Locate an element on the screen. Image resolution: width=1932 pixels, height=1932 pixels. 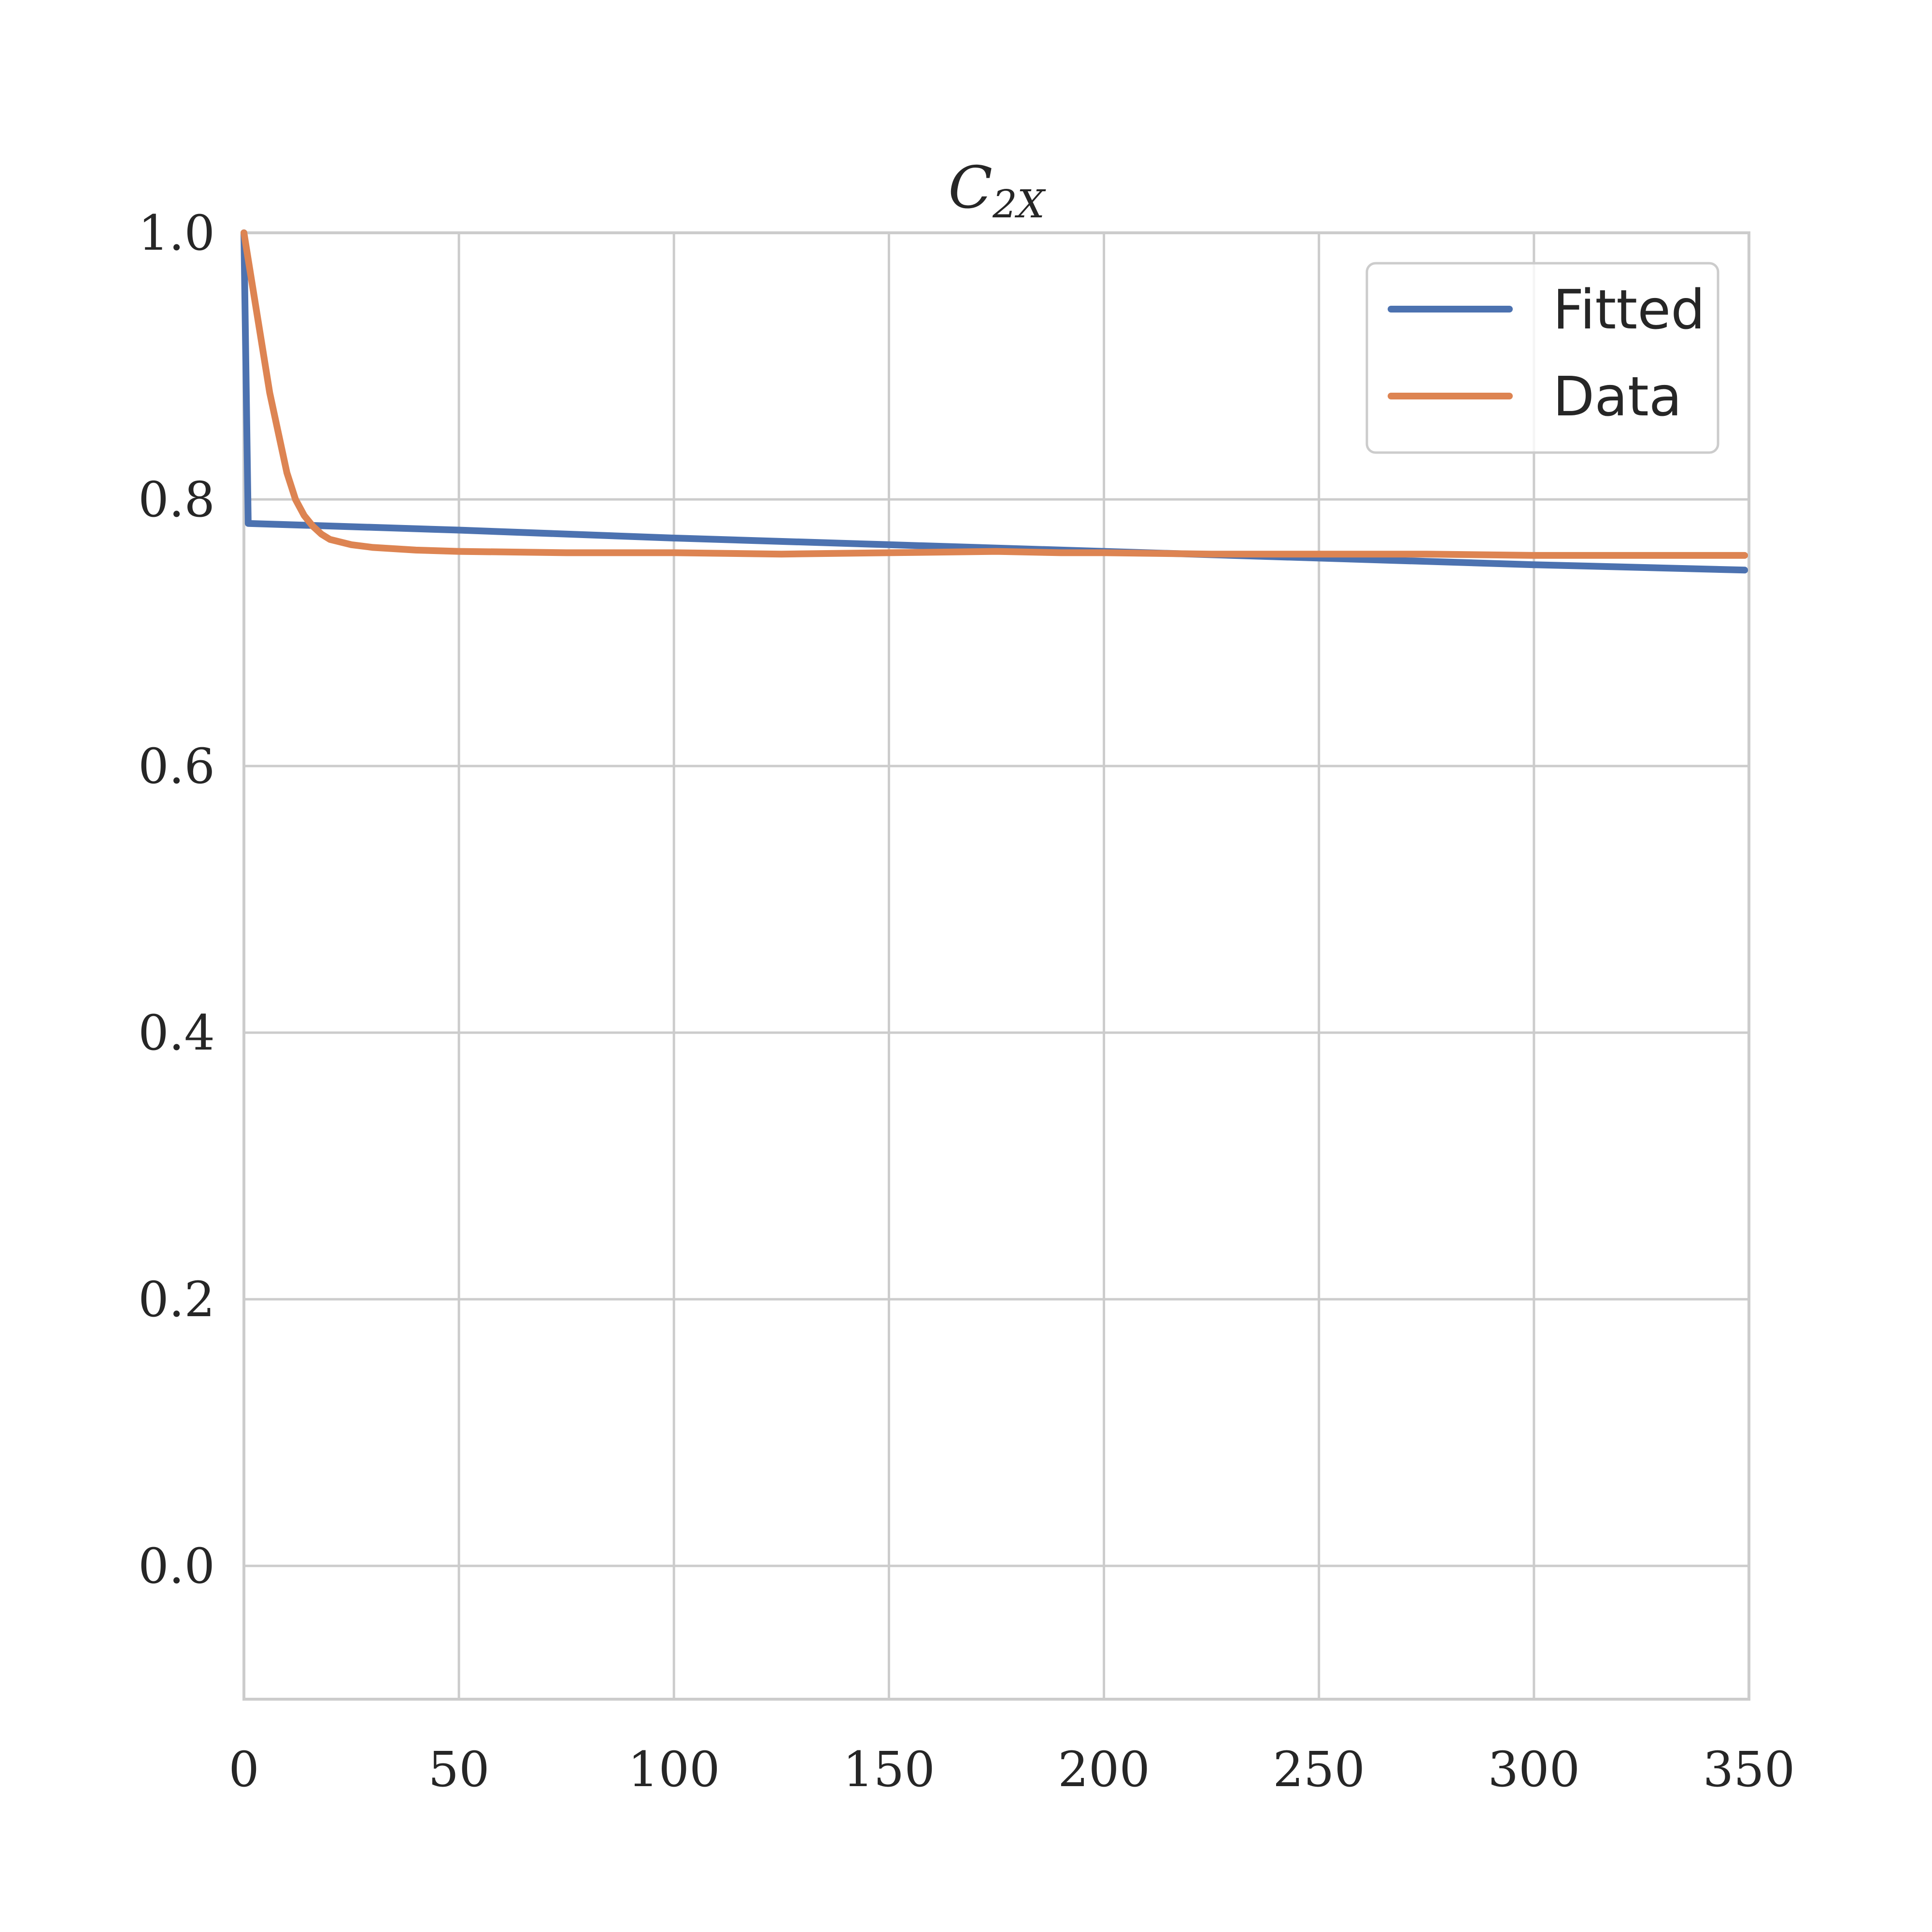
x-tick-label: 250 is located at coordinates (1319, 1769).